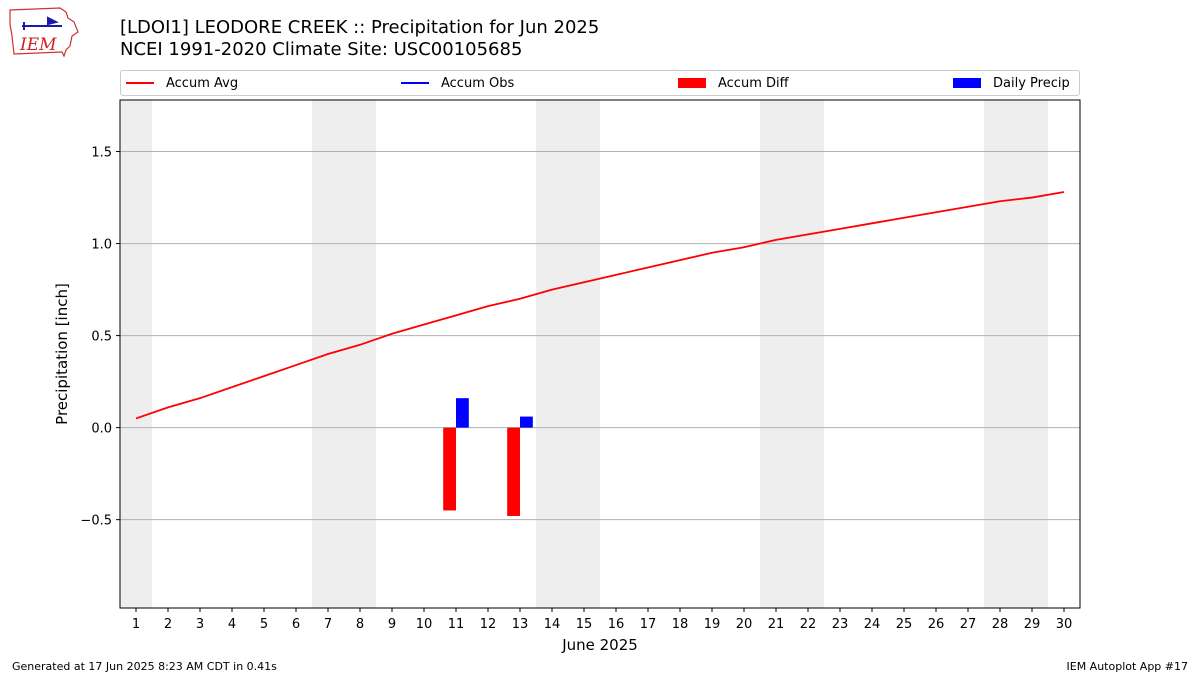 Image resolution: width=1200 pixels, height=675 pixels. I want to click on x-tick-label: 16, so click(616, 624).